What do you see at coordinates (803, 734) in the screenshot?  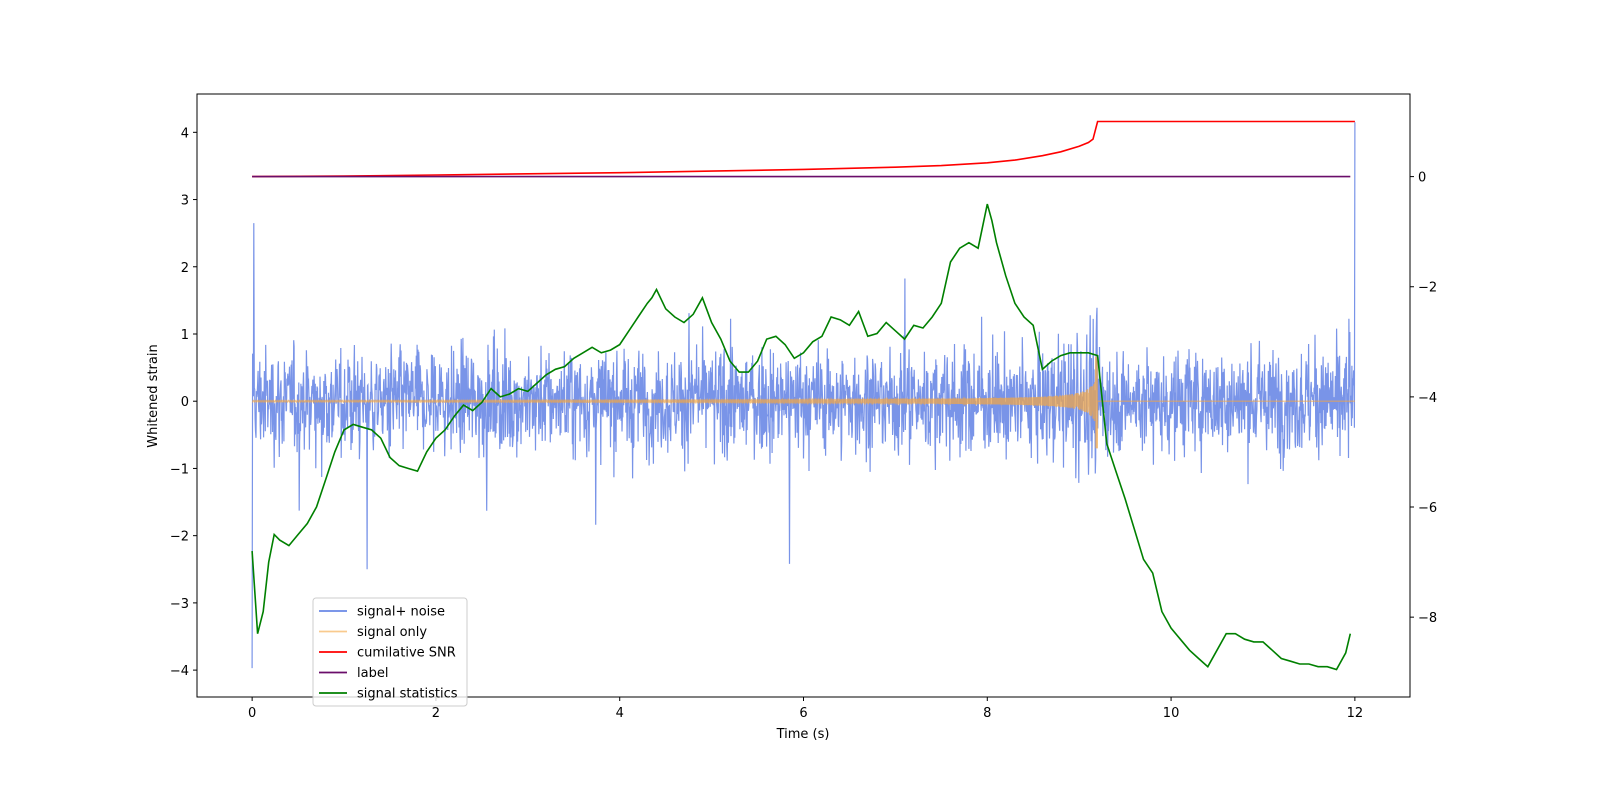 I see `x-axis-label: Time (s)` at bounding box center [803, 734].